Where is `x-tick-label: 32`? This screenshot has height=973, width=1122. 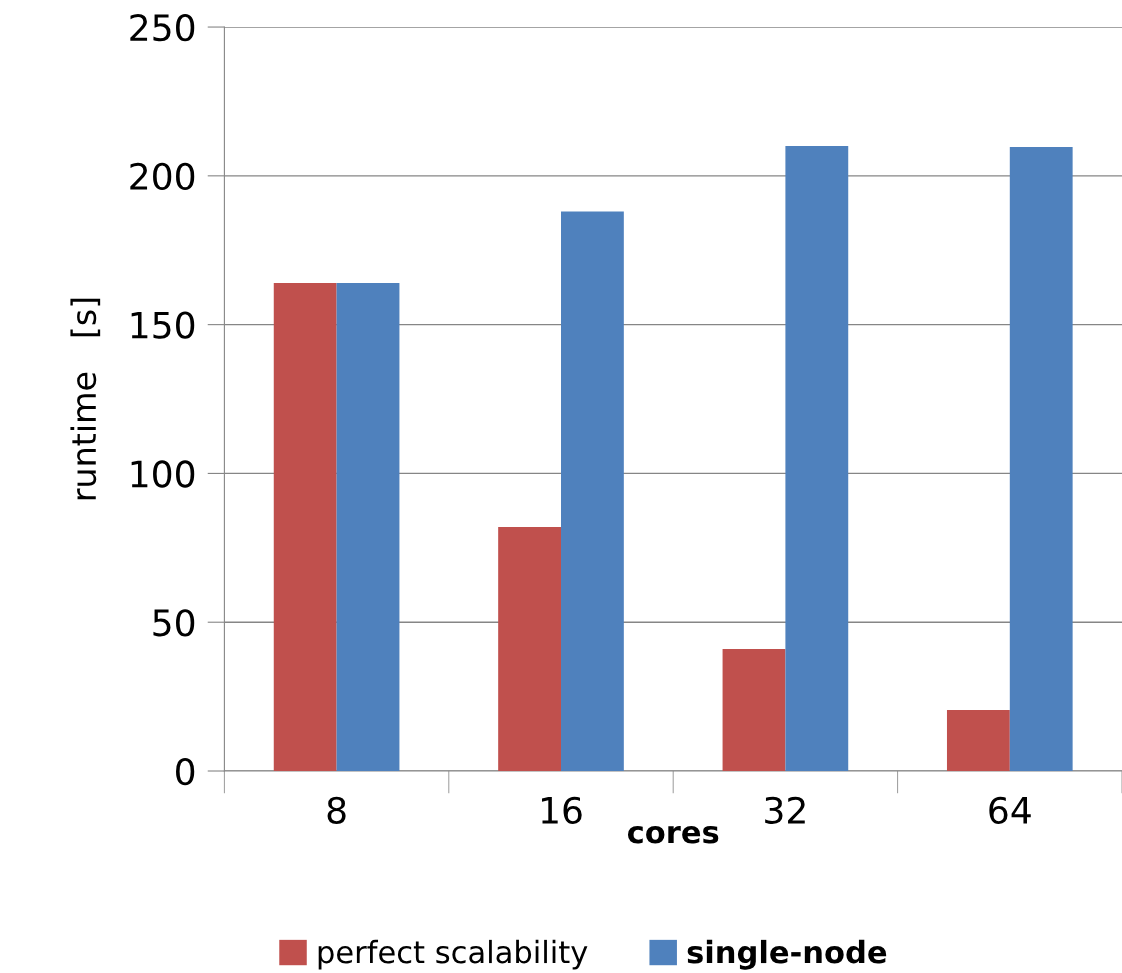
x-tick-label: 32 is located at coordinates (785, 810).